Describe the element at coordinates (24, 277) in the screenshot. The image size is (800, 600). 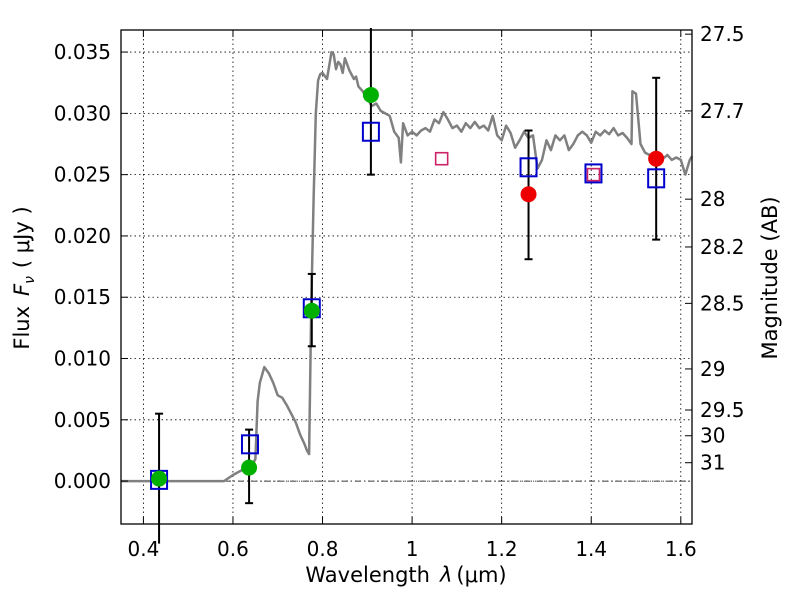
I see `y-axis-label: FluxFν( μJy )` at that location.